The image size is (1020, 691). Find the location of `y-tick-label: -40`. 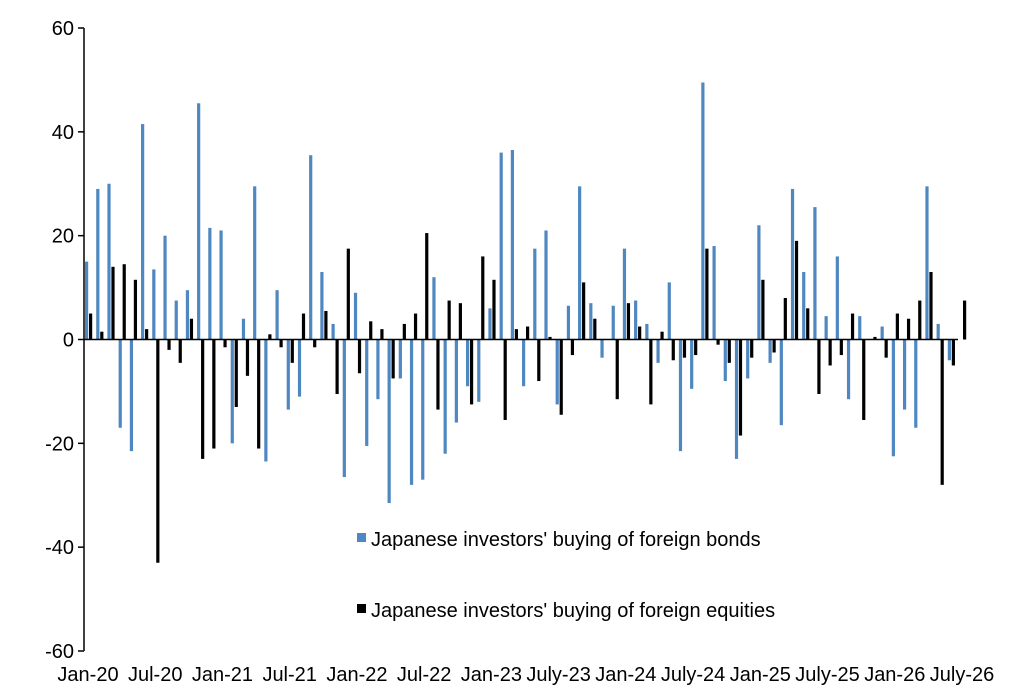

y-tick-label: -40 is located at coordinates (59, 548).